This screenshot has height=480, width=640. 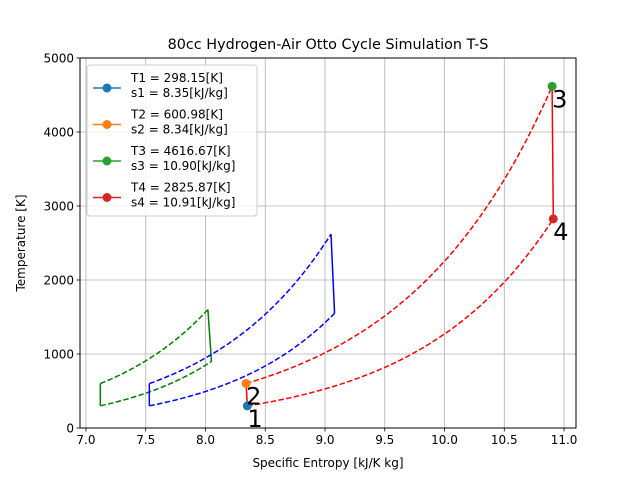 What do you see at coordinates (560, 232) in the screenshot?
I see `state-label-4: 4` at bounding box center [560, 232].